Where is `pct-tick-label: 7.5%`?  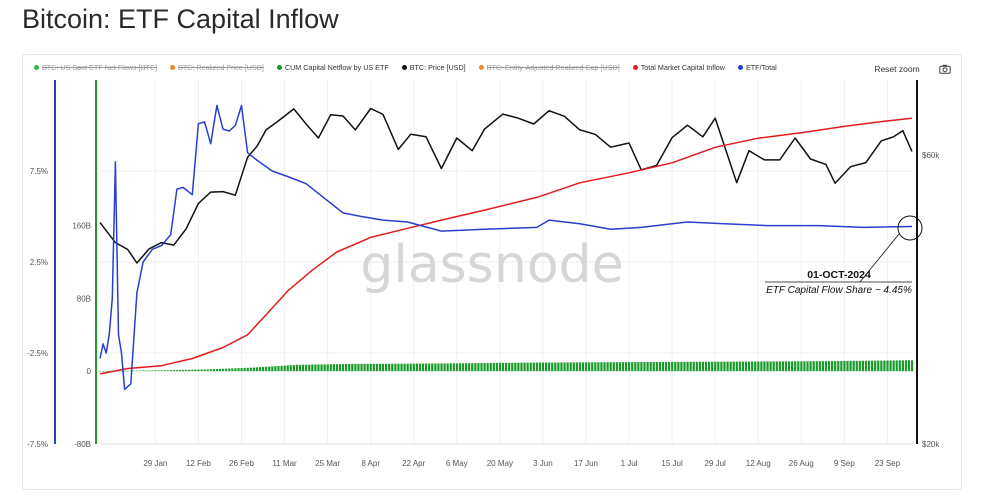
pct-tick-label: 7.5% is located at coordinates (39, 171).